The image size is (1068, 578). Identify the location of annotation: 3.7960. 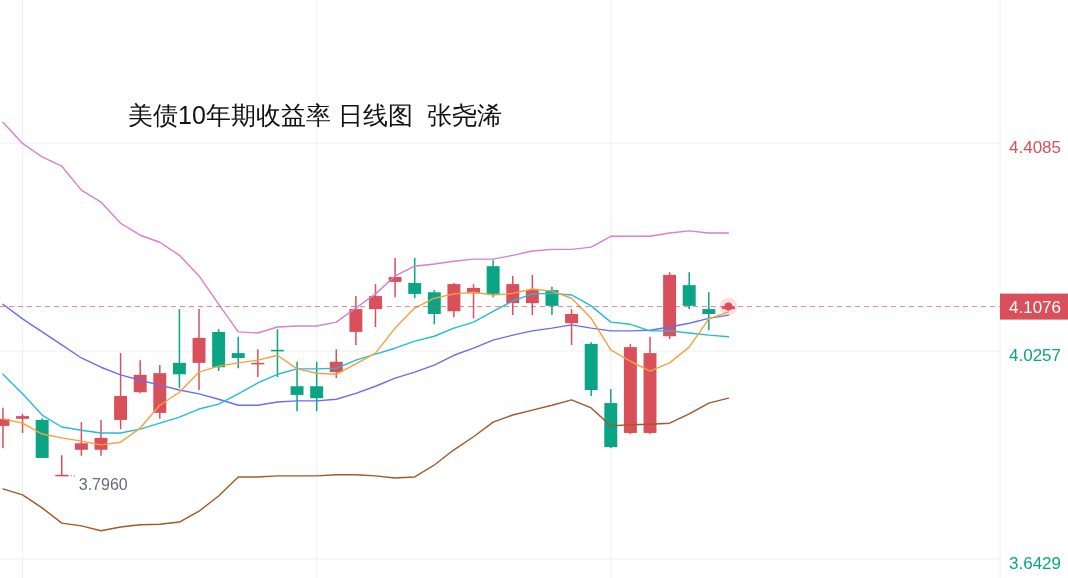
(103, 484).